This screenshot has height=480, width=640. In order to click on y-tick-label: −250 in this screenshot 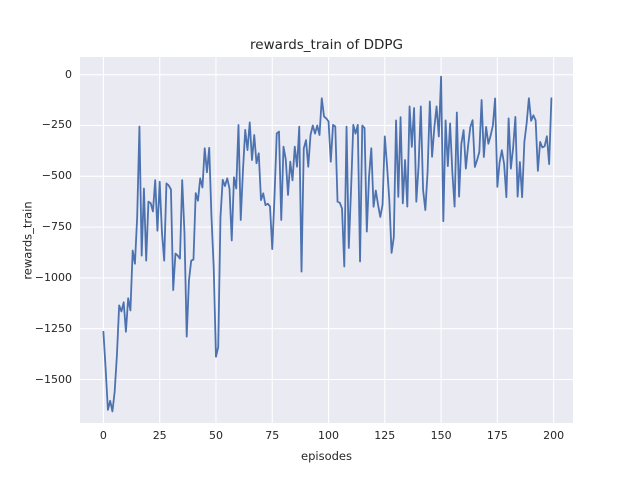, I will do `click(56, 125)`.